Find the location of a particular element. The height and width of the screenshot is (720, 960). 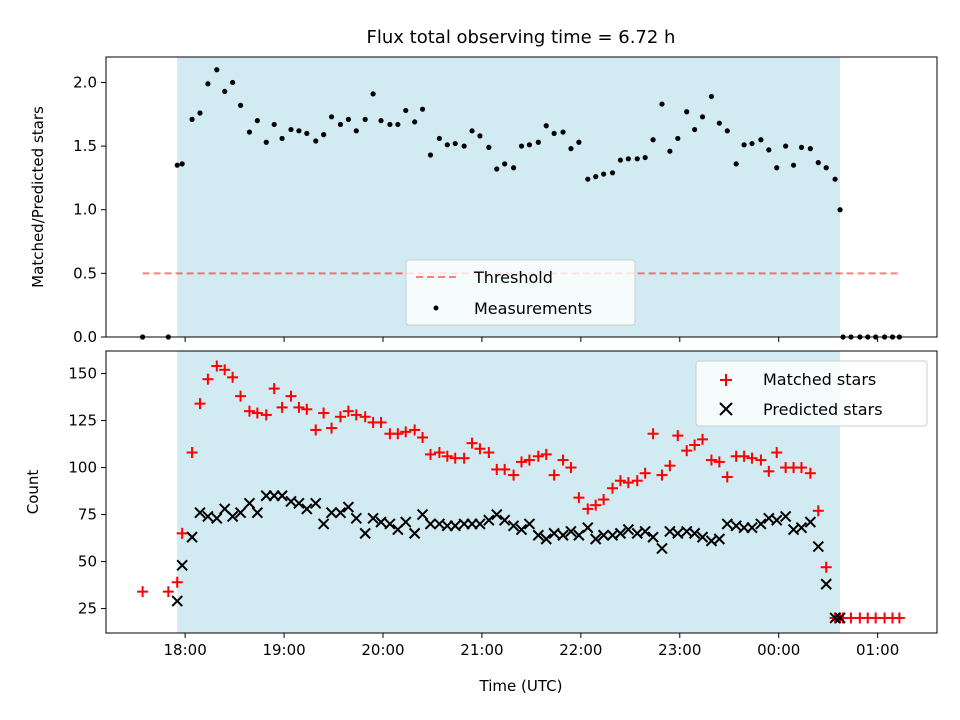

legend-matched-label: Matched stars is located at coordinates (819, 379).